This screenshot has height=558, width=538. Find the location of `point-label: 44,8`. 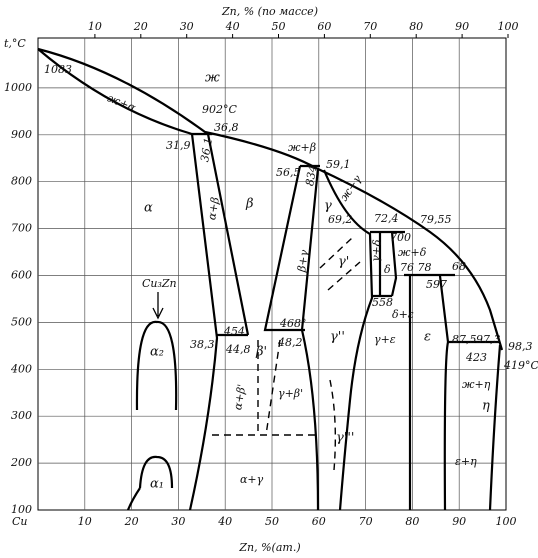

point-label: 44,8 is located at coordinates (238, 349).